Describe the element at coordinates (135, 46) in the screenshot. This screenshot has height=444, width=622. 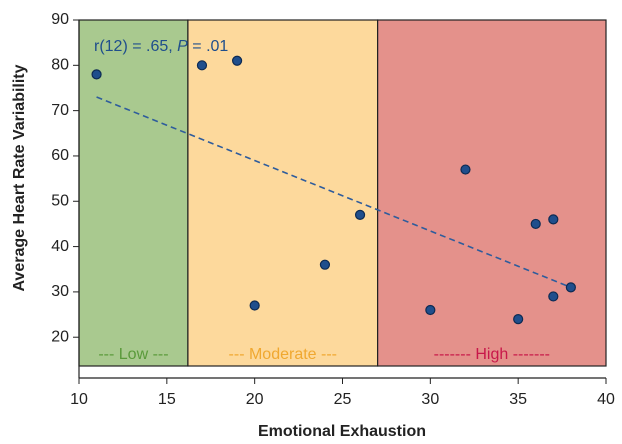
I see `annotation-part: r(12) = .65,` at that location.